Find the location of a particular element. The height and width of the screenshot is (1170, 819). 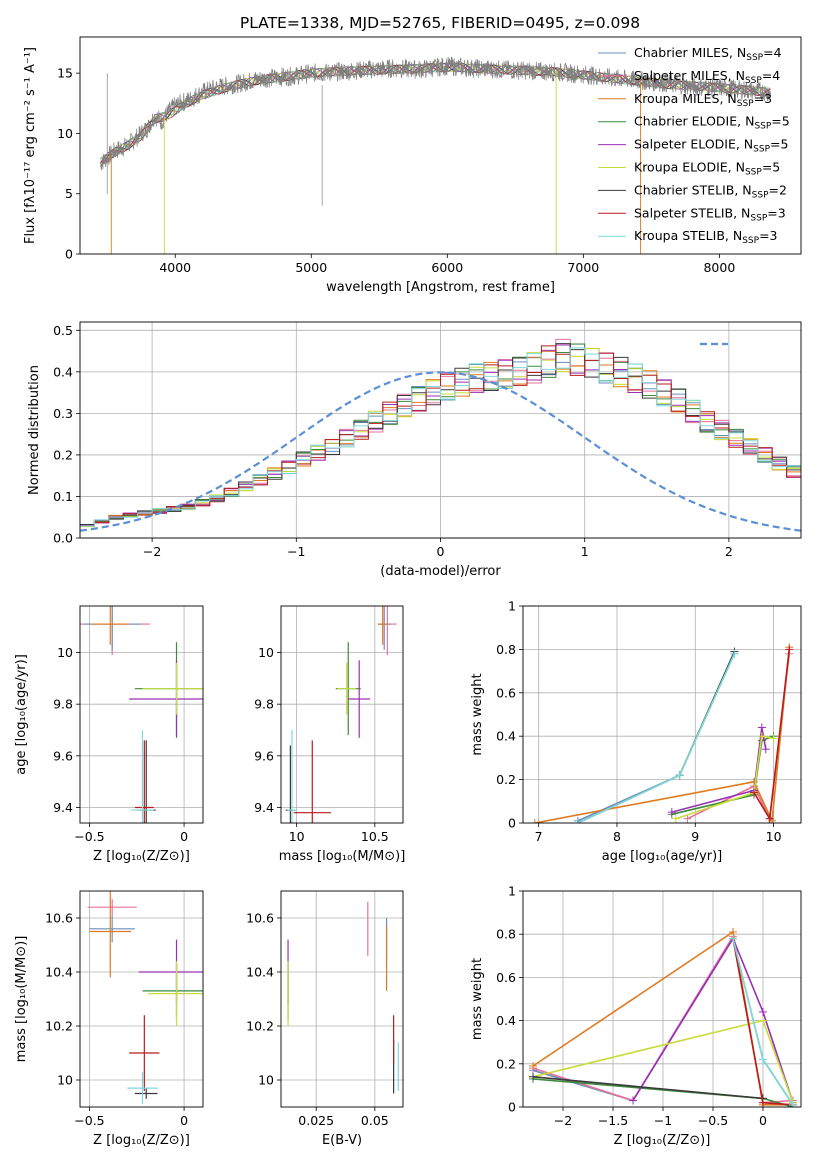

legend-entry: Chabrier STELIB, NSSP=2 is located at coordinates (710, 191).